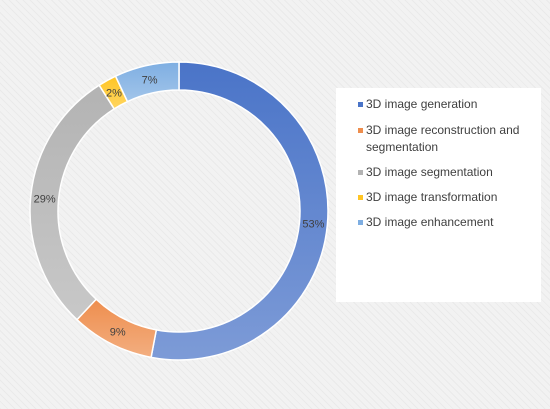 The height and width of the screenshot is (409, 550). What do you see at coordinates (430, 222) in the screenshot?
I see `legend-label: 3D image enhancement` at bounding box center [430, 222].